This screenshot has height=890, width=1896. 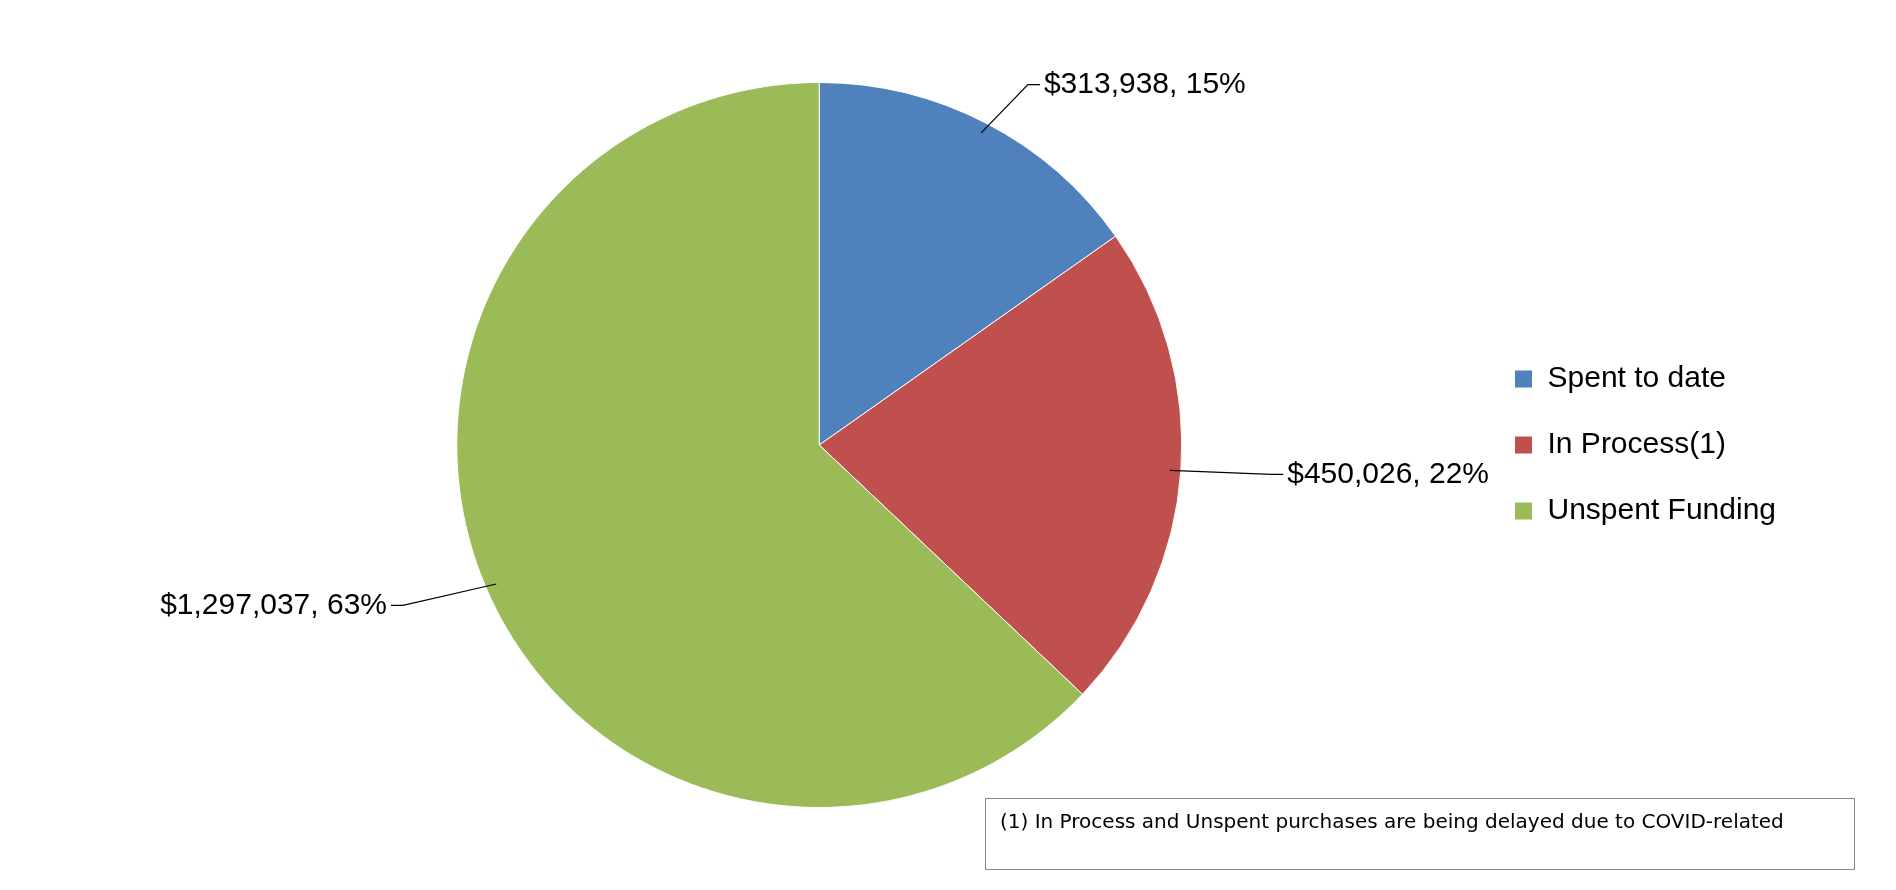 What do you see at coordinates (1420, 834) in the screenshot?
I see `text: (1) In Process and Unspent purchases are being delayed due to COVID-related` at bounding box center [1420, 834].